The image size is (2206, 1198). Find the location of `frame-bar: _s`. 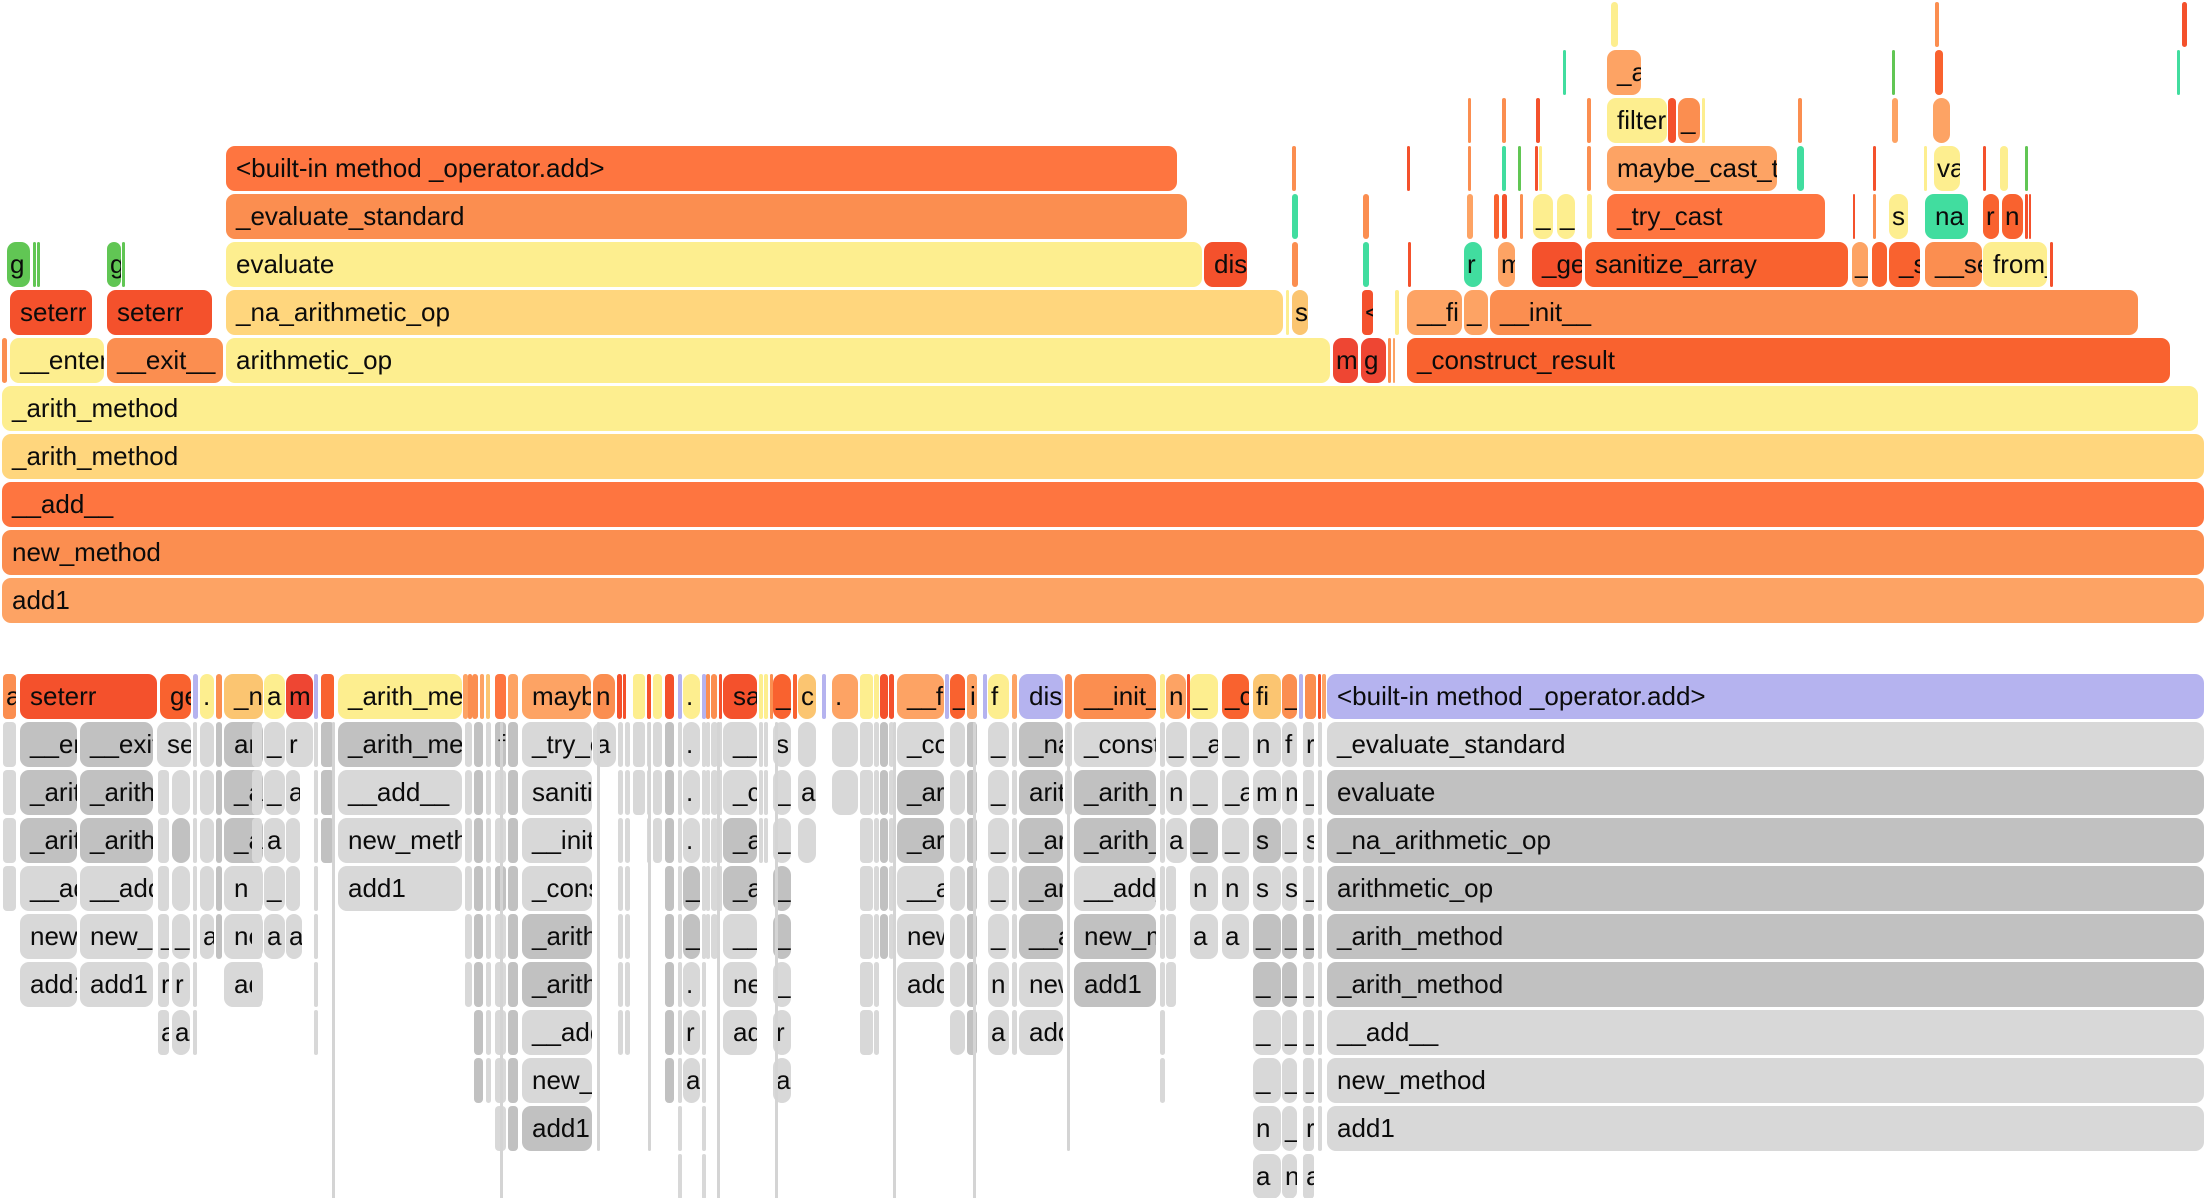

frame-bar: _s is located at coordinates (1904, 264).